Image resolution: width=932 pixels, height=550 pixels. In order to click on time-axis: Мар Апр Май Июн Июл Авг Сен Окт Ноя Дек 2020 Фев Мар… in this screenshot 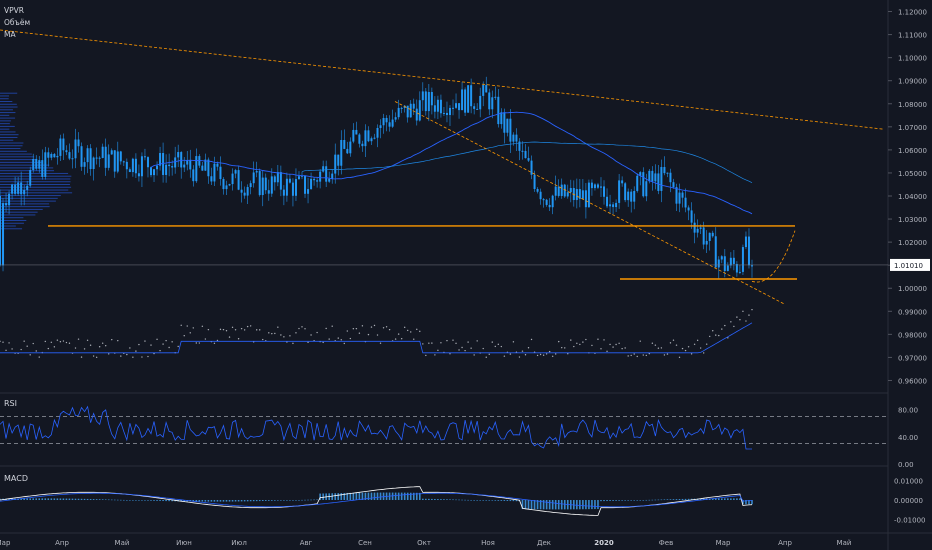, I will do `click(425, 543)`.